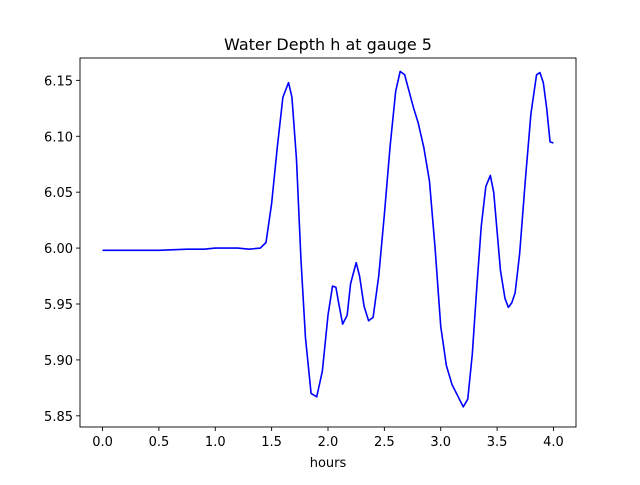 This screenshot has height=485, width=640. I want to click on y-tick-label: 5.85, so click(58, 417).